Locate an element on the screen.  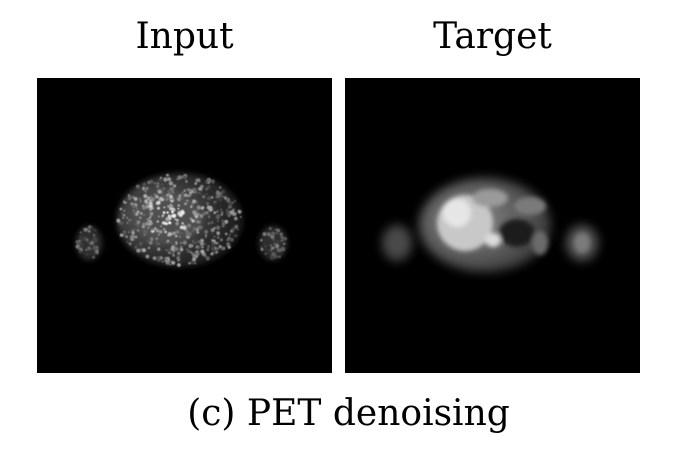
dark-organ-region is located at coordinates (517, 233).